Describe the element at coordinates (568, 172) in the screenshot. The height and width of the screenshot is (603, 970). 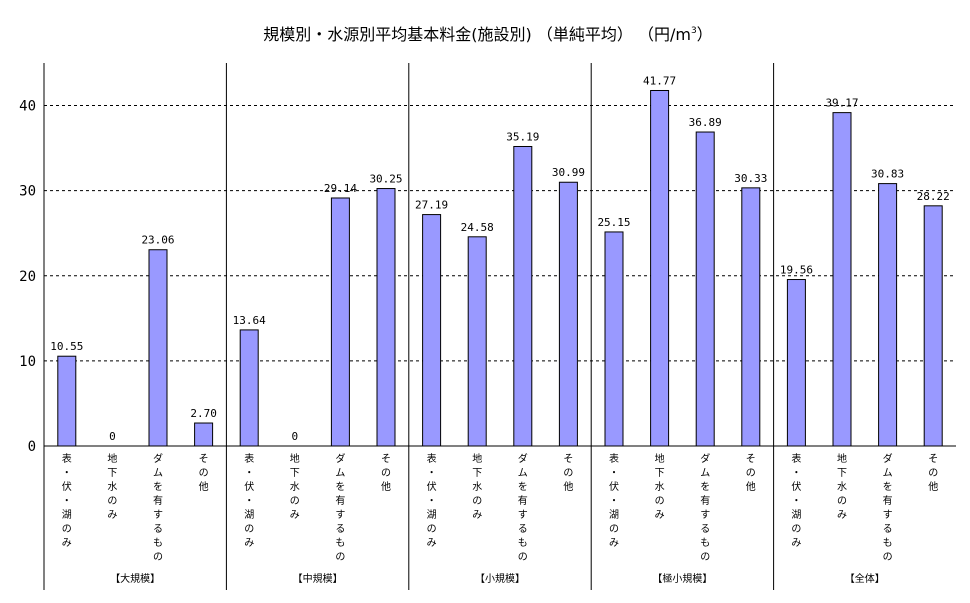
I see `data-label: 30.99` at that location.